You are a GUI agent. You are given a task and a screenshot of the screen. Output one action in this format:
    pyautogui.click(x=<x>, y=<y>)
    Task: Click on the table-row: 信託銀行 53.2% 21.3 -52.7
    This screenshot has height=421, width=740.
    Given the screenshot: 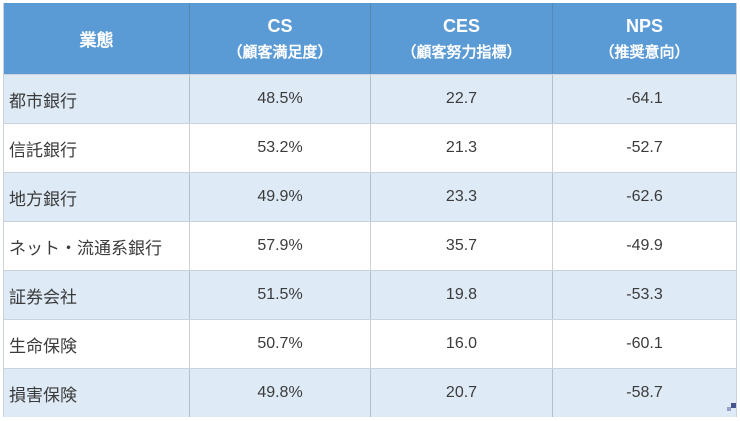 What is the action you would take?
    pyautogui.click(x=370, y=147)
    